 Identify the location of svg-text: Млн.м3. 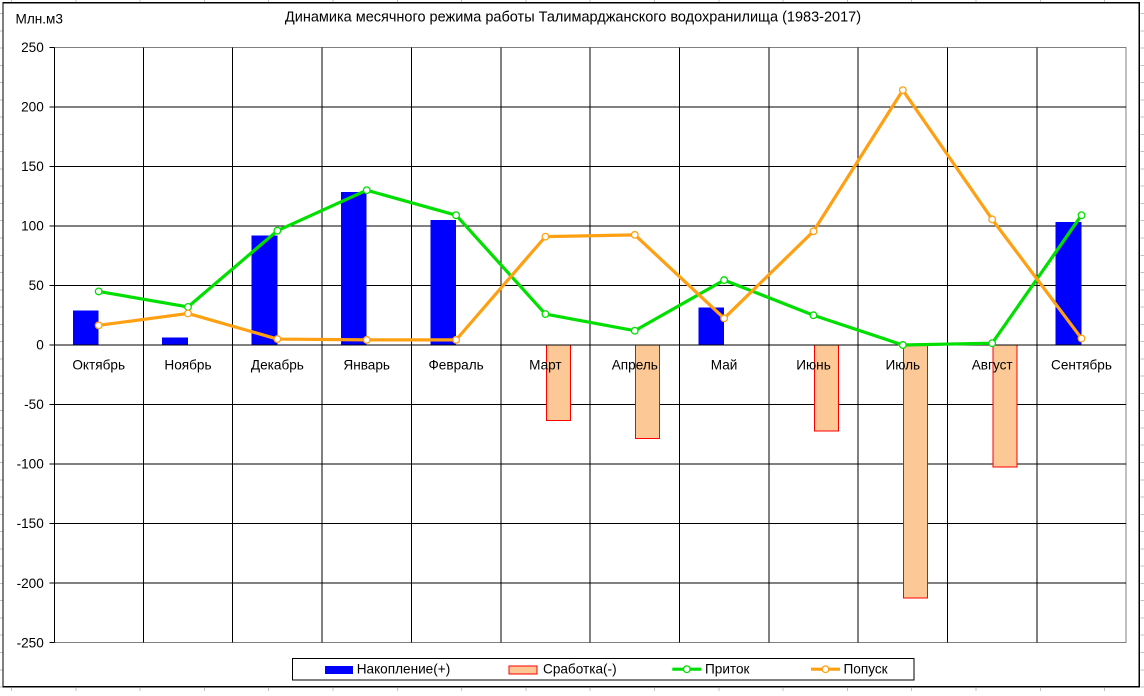
(39, 18).